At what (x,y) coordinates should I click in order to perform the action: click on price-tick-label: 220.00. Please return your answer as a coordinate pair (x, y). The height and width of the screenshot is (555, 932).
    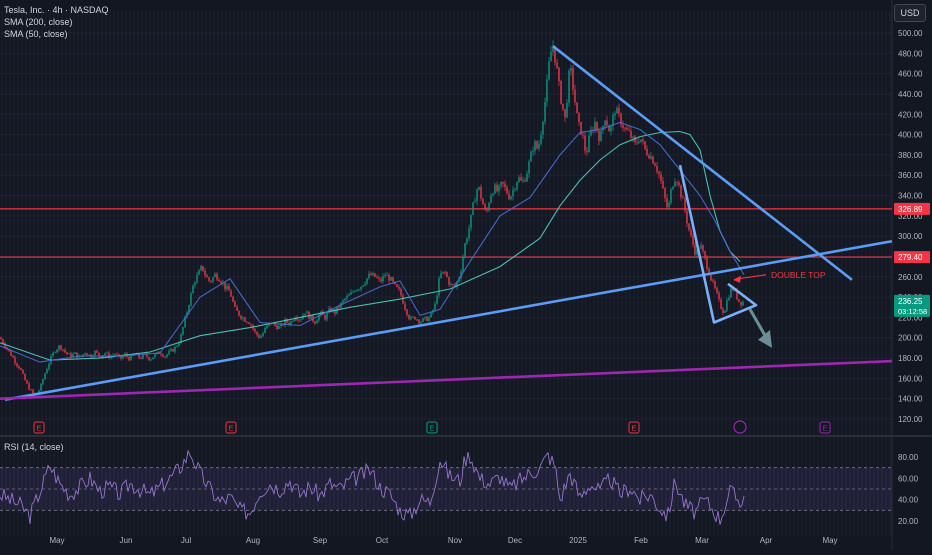
    Looking at the image, I should click on (910, 317).